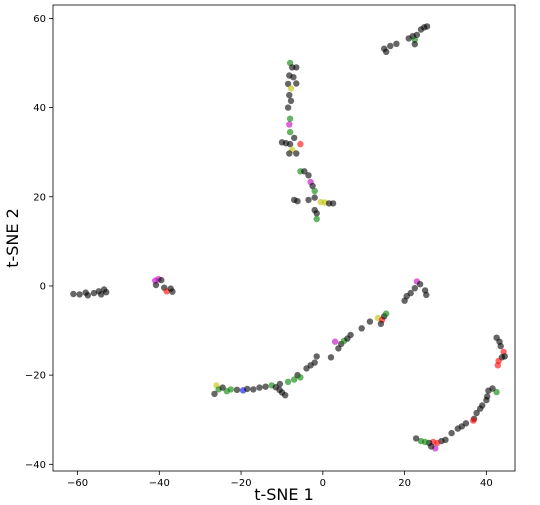  Describe the element at coordinates (39, 242) in the screenshot. I see `y-axis-ticks: −40 −20 0 20 40 60` at that location.